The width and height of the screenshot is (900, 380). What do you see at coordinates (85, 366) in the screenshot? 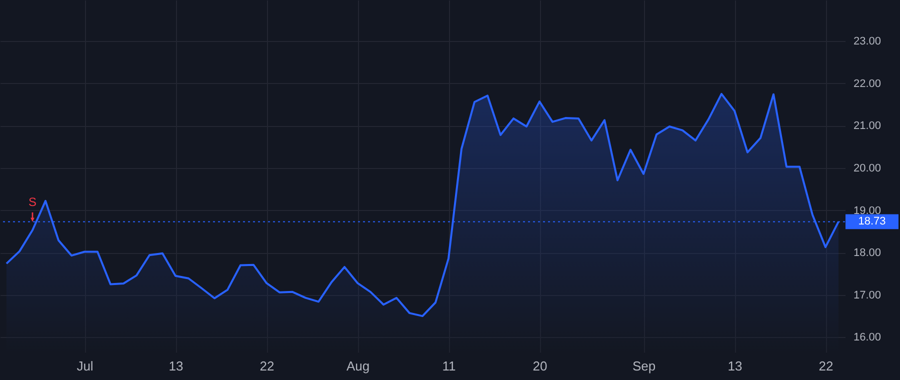
I see `x-tick-label: Jul` at bounding box center [85, 366].